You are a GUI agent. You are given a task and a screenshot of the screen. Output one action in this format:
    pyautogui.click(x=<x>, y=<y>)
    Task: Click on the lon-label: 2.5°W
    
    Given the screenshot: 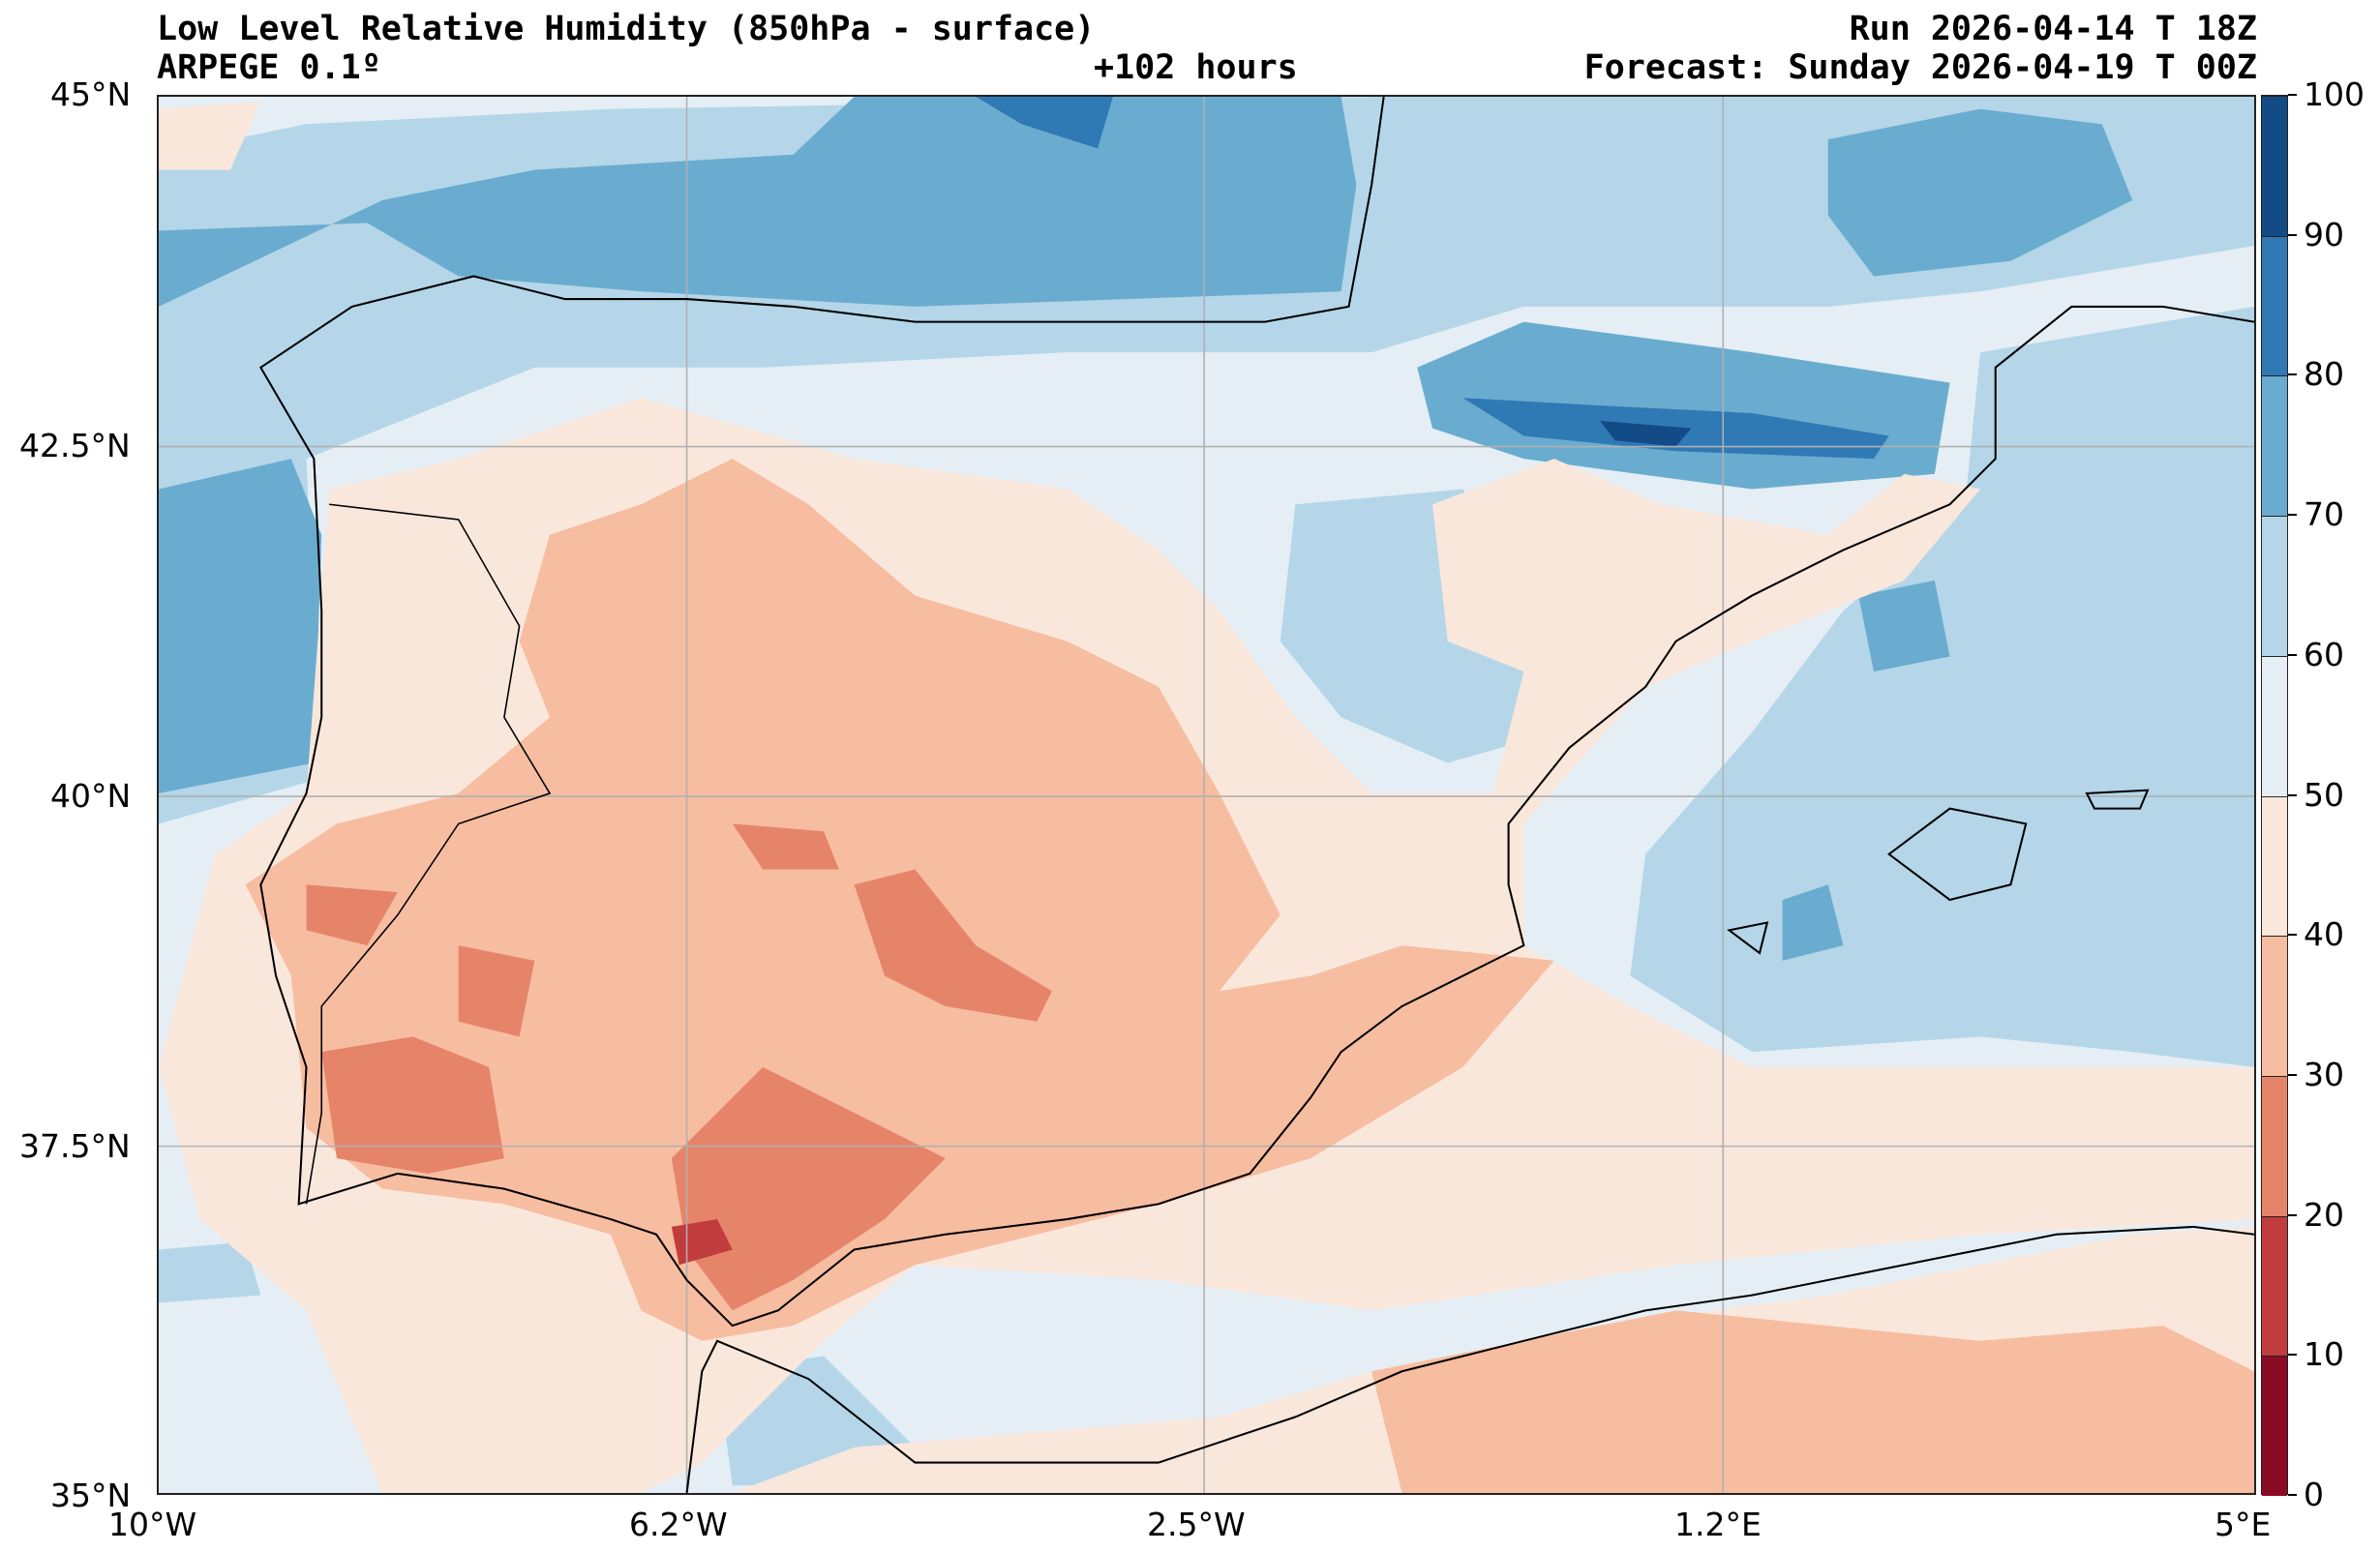 What is the action you would take?
    pyautogui.click(x=1197, y=1525)
    